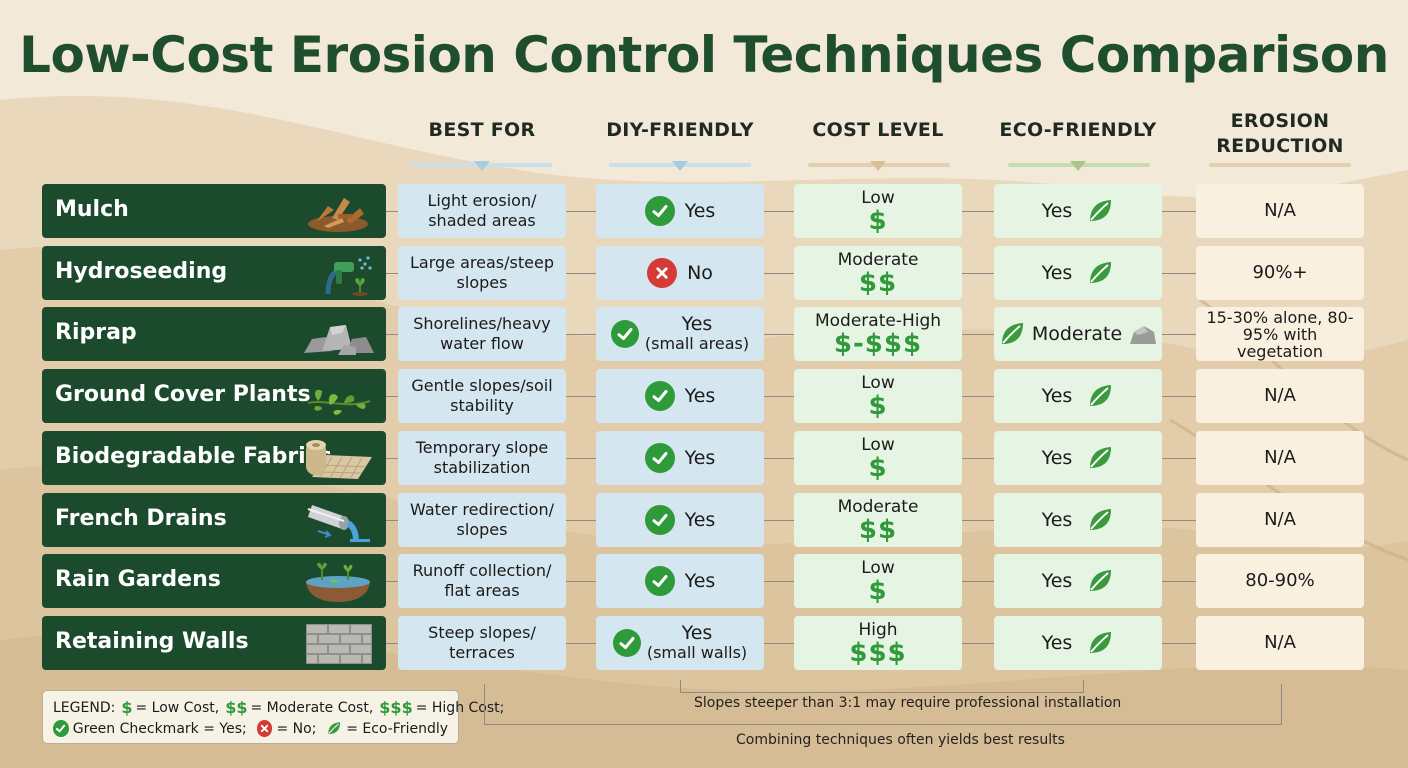  I want to click on erosion-reduction-cell: 15-30% alone, 80-95% with vegetation, so click(1280, 334).